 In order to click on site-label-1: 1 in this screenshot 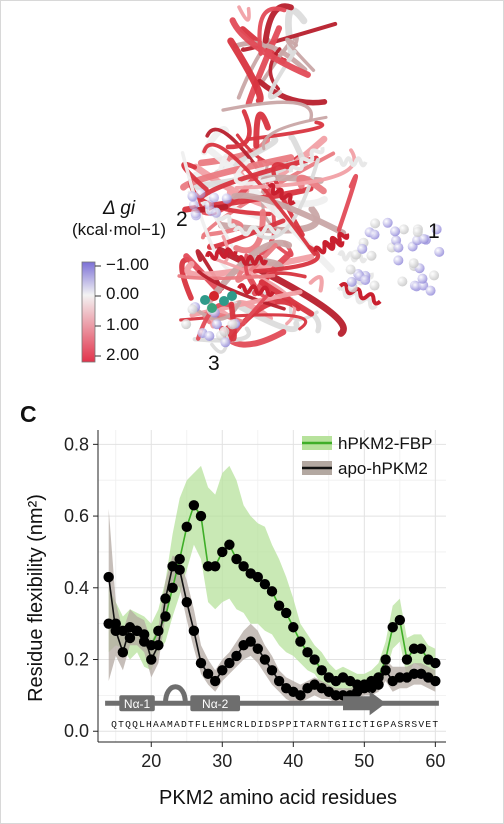, I will do `click(434, 231)`.